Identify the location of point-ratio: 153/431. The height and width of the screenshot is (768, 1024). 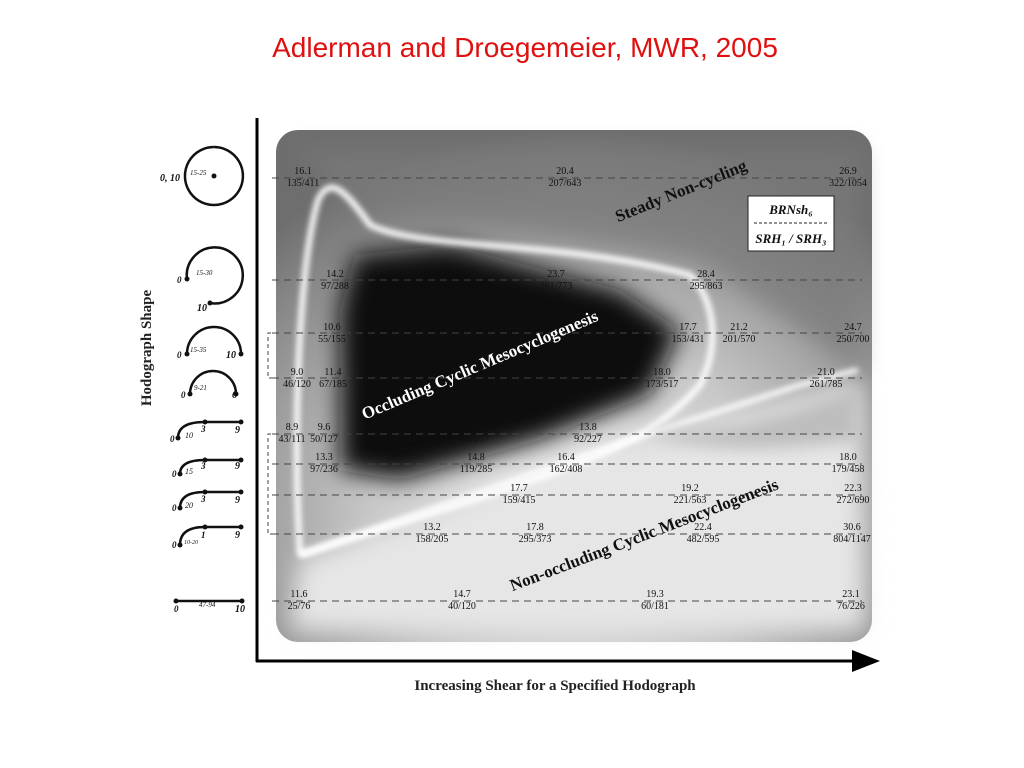
(688, 339).